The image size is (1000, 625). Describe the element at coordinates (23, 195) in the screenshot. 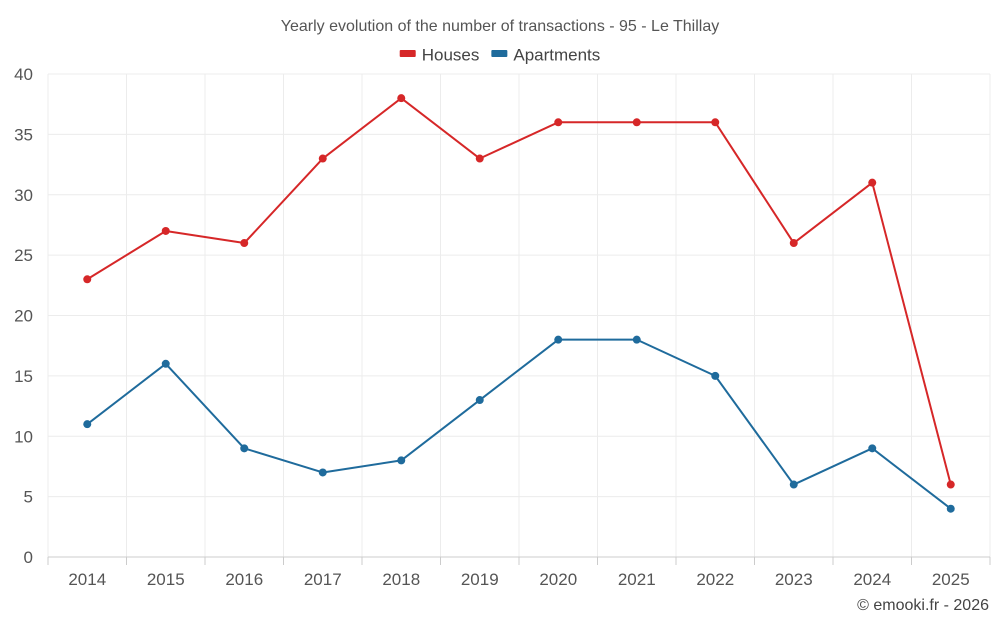

I see `y-tick-label: 30` at that location.